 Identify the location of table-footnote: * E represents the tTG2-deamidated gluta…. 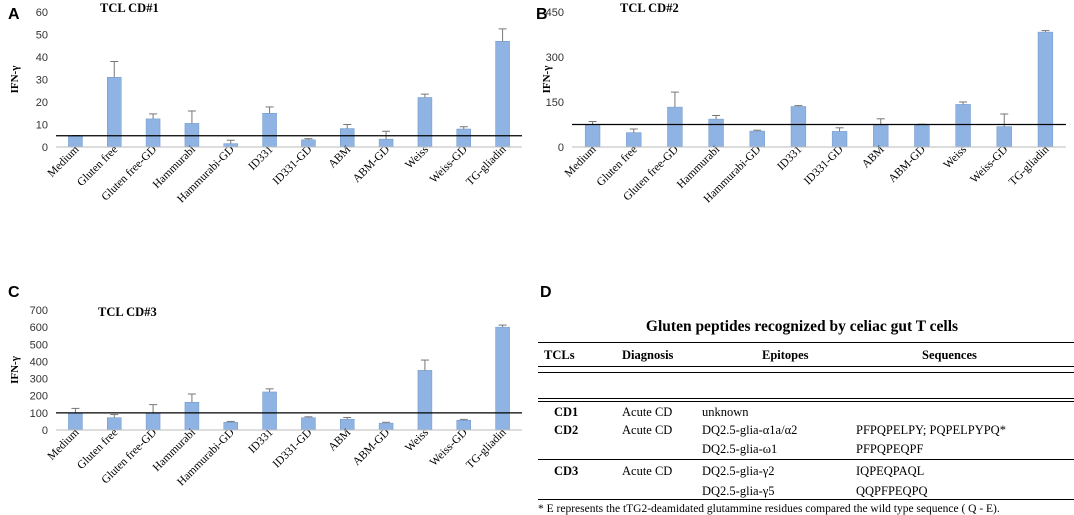
(769, 509).